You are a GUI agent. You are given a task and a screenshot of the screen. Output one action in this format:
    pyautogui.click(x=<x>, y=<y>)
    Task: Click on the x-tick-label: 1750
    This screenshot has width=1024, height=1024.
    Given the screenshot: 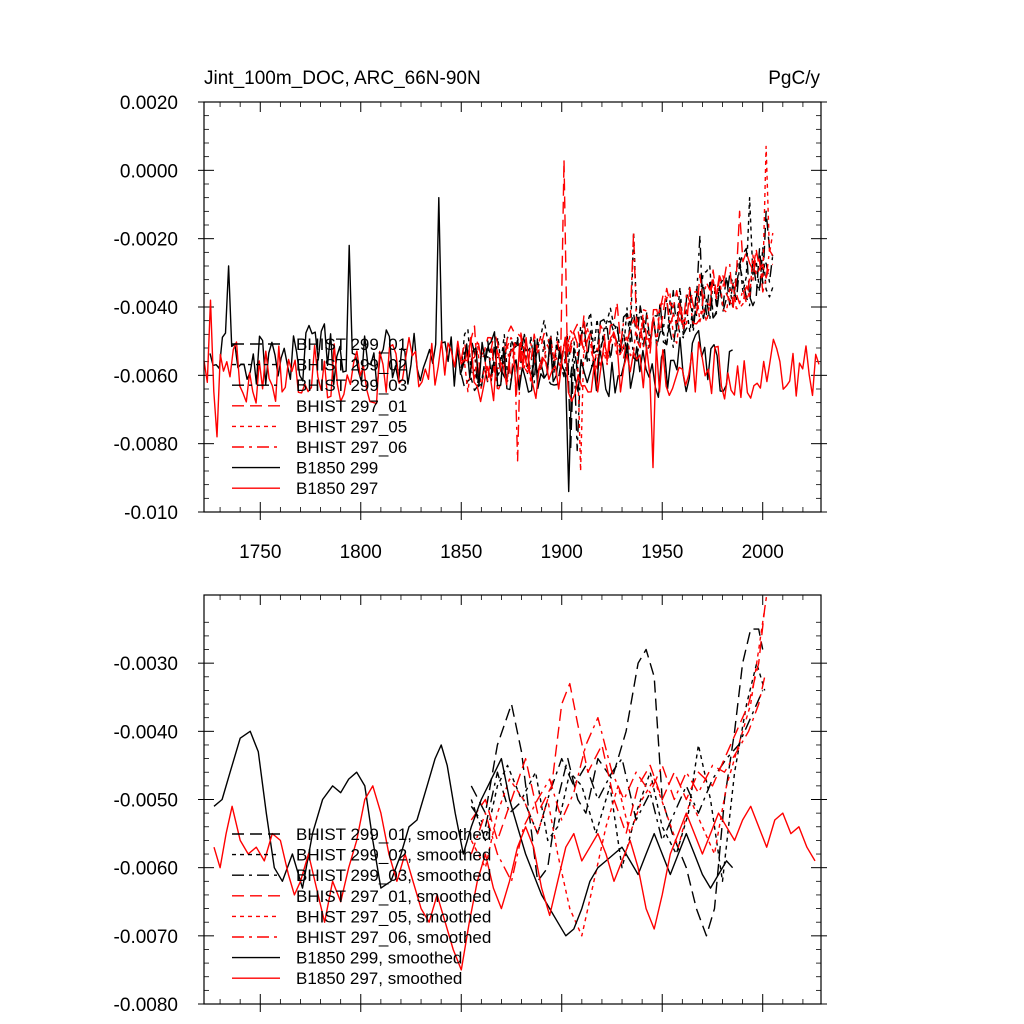 What is the action you would take?
    pyautogui.click(x=260, y=552)
    